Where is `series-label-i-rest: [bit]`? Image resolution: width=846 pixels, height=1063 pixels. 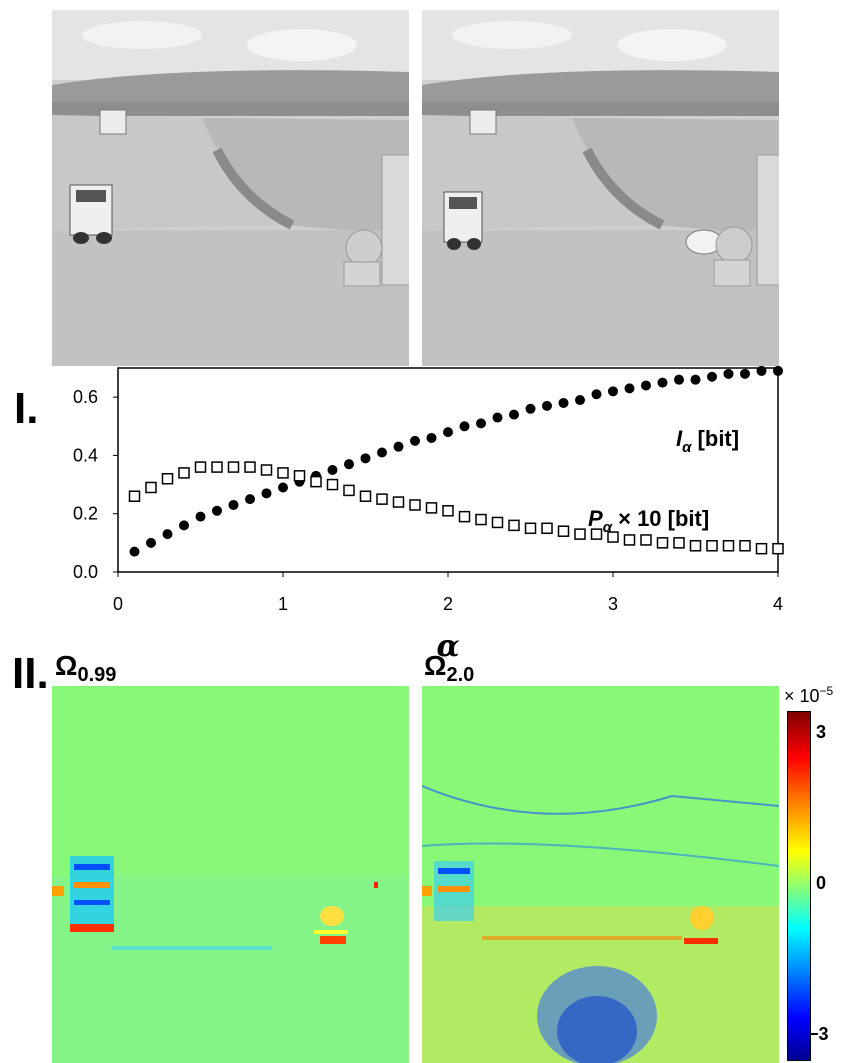 series-label-i-rest: [bit] is located at coordinates (715, 438).